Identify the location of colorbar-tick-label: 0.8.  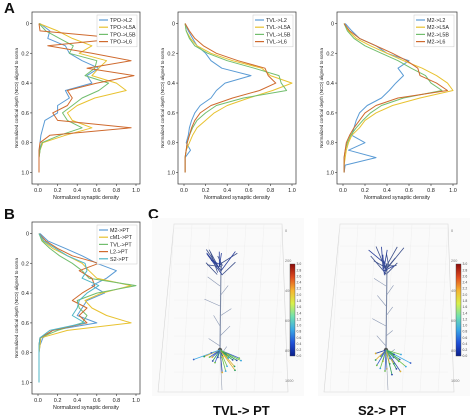
(465, 332).